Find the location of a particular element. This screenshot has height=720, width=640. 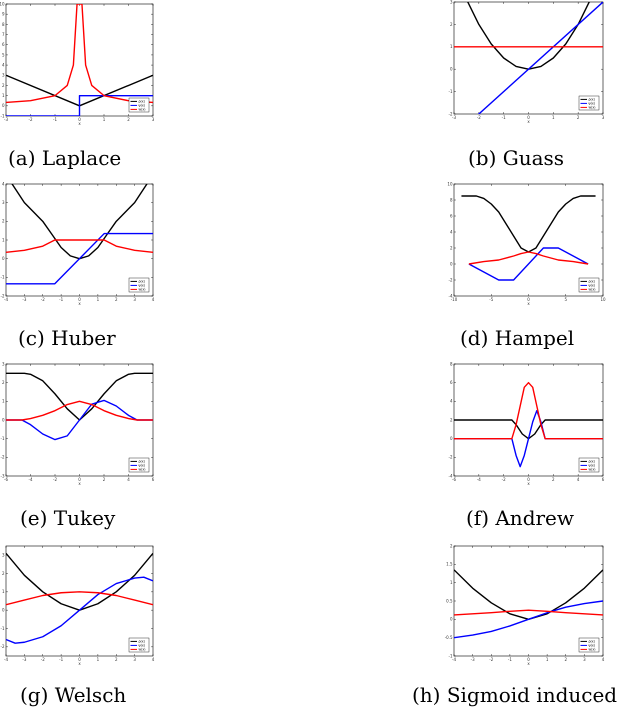

caption-welsch: (g) Welsch is located at coordinates (73, 695).